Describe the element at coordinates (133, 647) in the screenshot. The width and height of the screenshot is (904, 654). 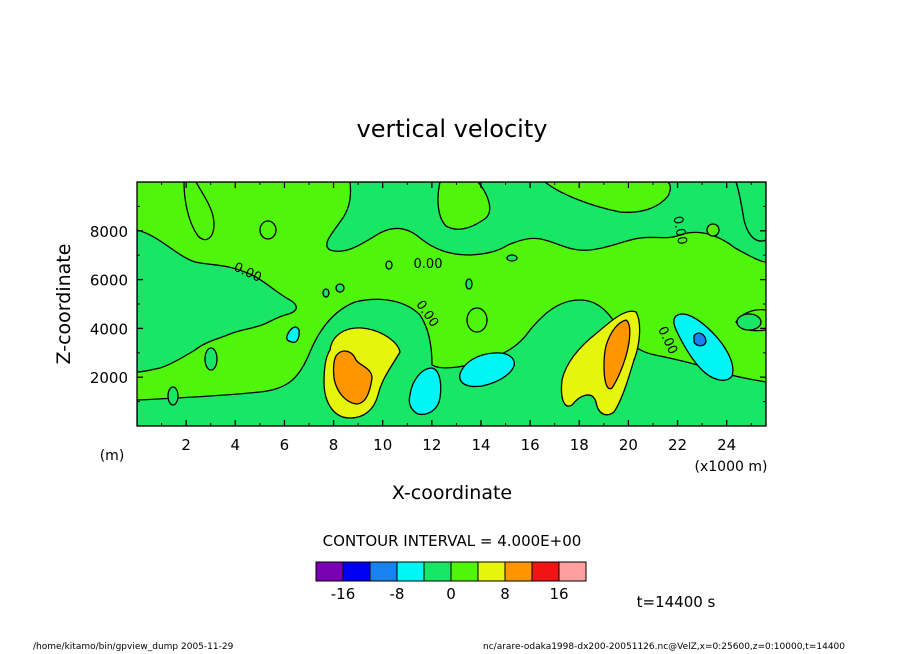
I see `footer-left: /home/kitamo/bin/gpview_dump 2005-11-29` at that location.